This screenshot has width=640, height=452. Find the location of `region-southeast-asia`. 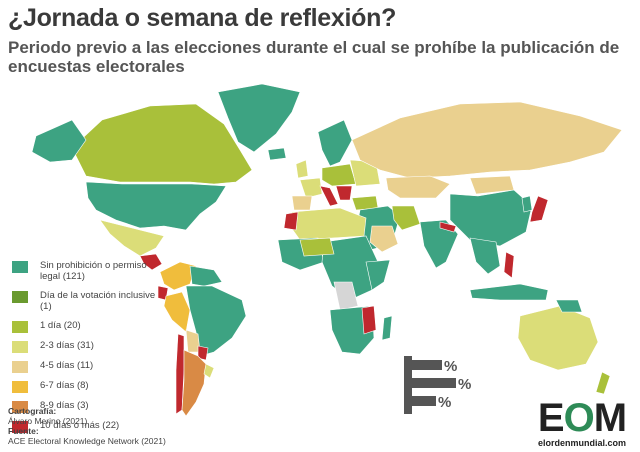

region-southeast-asia is located at coordinates (485, 256).